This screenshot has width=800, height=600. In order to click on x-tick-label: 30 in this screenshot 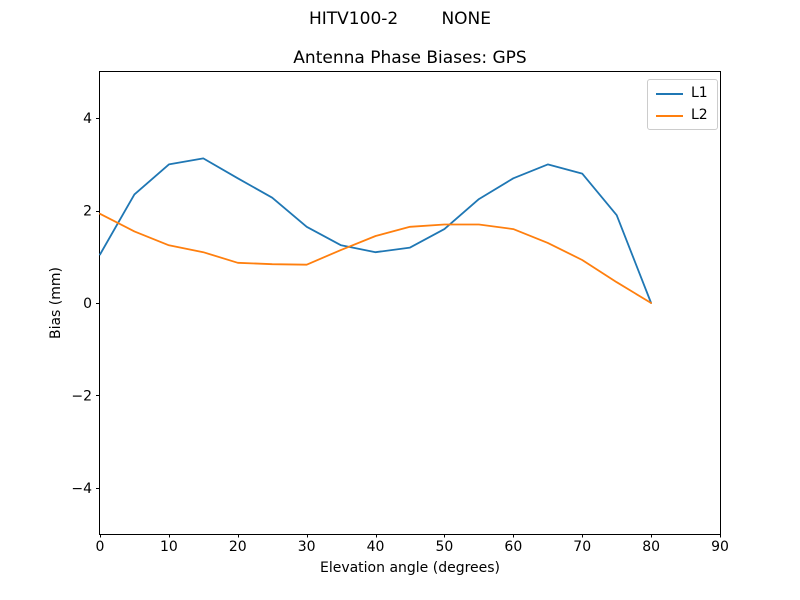, I will do `click(307, 547)`.